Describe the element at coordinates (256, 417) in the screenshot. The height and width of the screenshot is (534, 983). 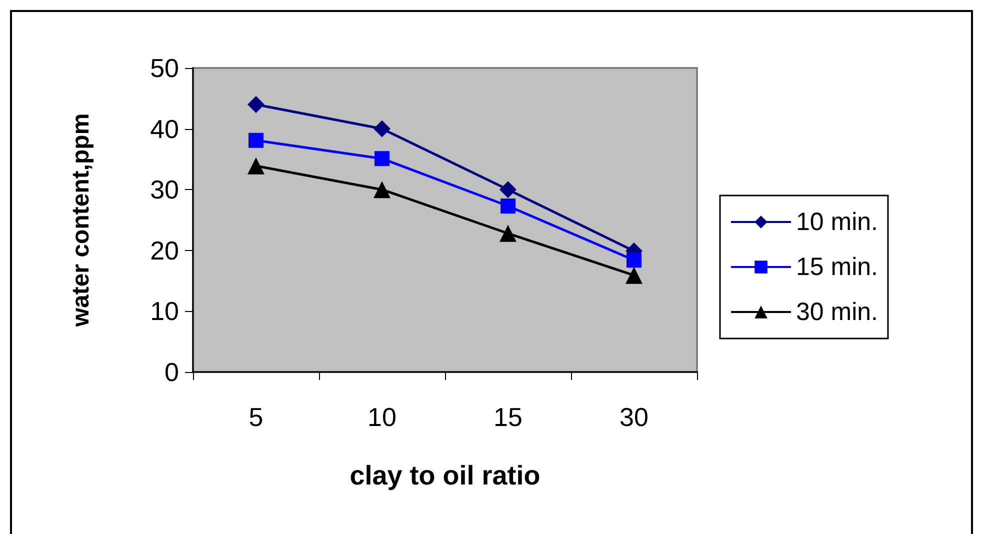
I see `x-tick-label: 5` at that location.